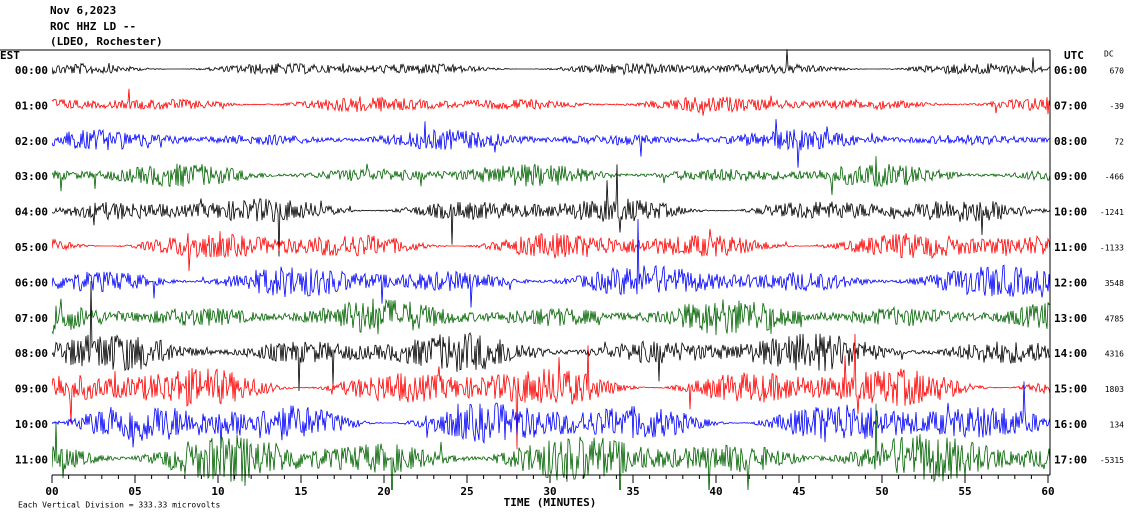  Describe the element at coordinates (1070, 282) in the screenshot. I see `utc-label: 12:00` at that location.